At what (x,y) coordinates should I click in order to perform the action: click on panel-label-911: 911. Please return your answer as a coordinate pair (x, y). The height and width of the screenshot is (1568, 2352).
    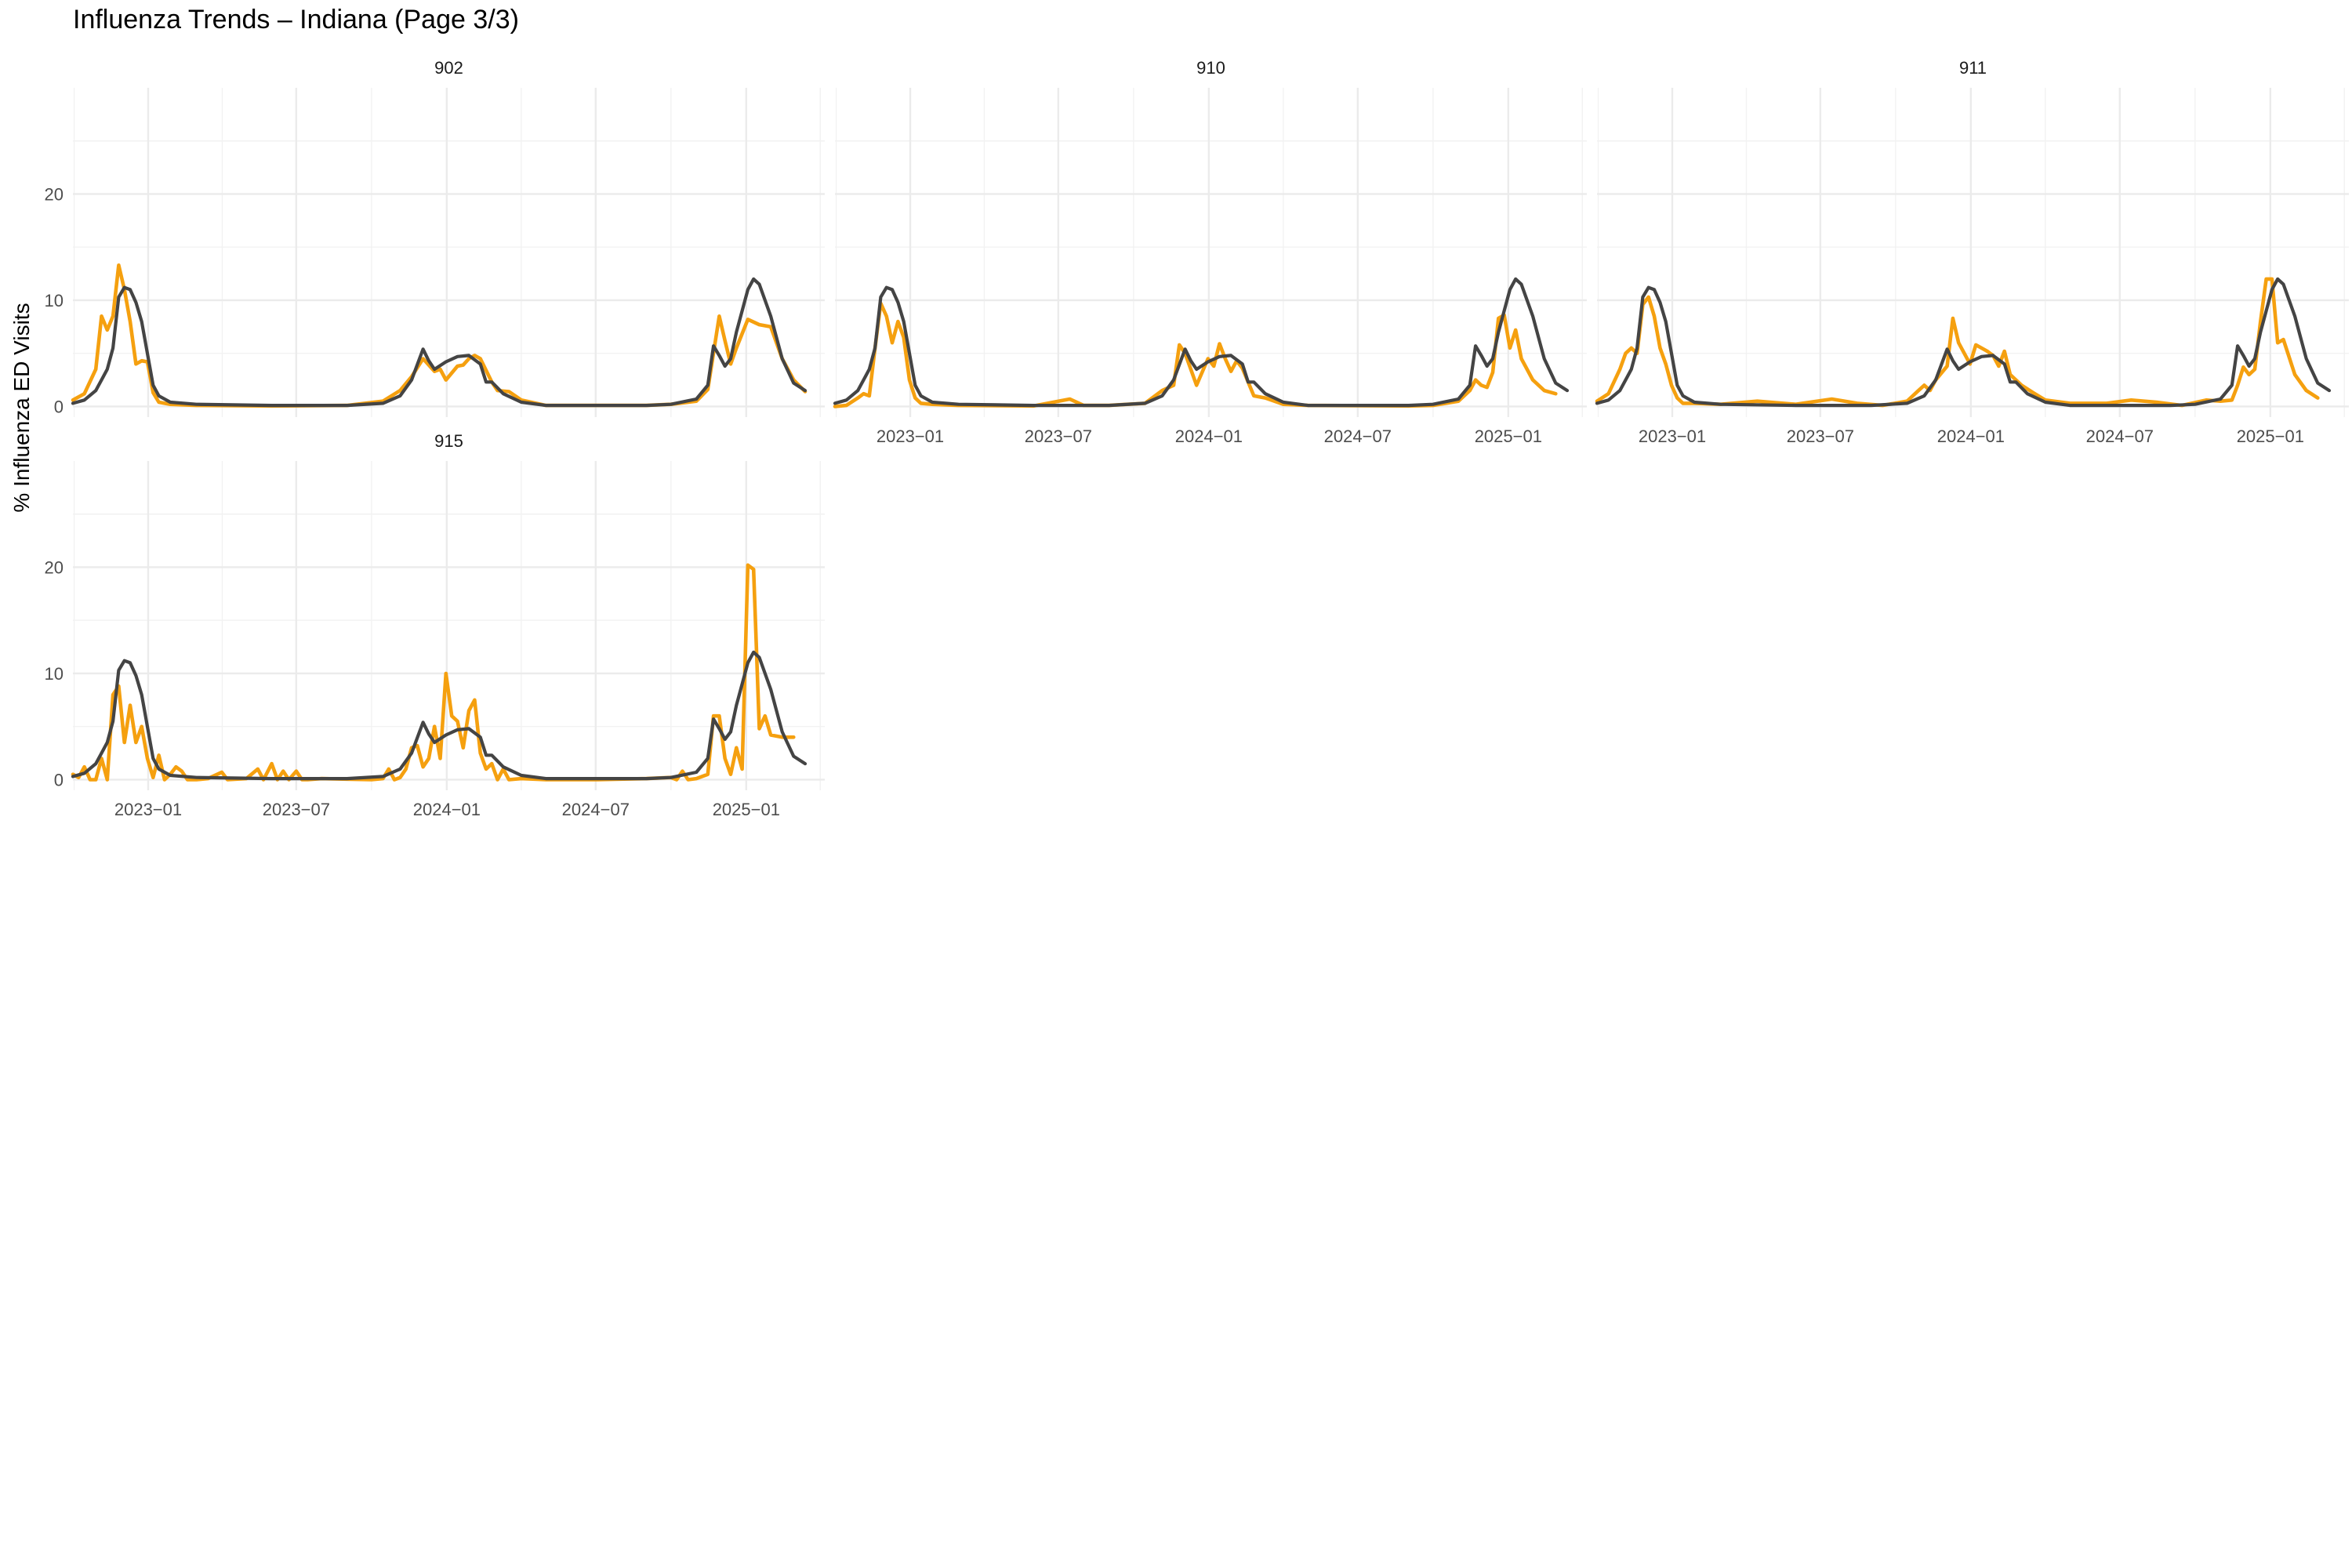
    Looking at the image, I should click on (1973, 68).